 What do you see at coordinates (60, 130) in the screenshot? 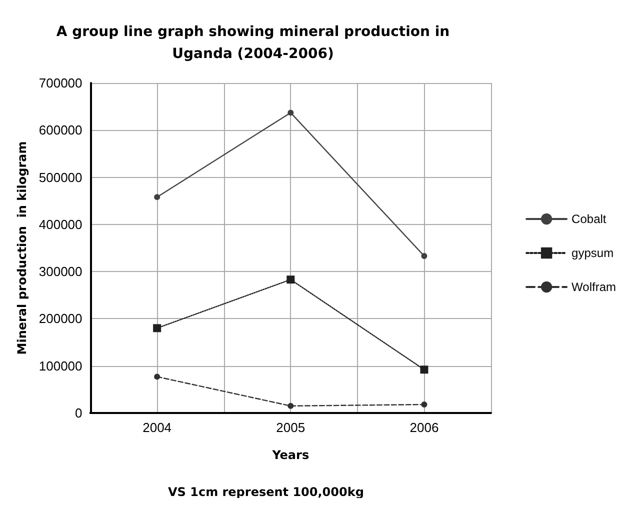
I see `y-tick-label: 600000` at bounding box center [60, 130].